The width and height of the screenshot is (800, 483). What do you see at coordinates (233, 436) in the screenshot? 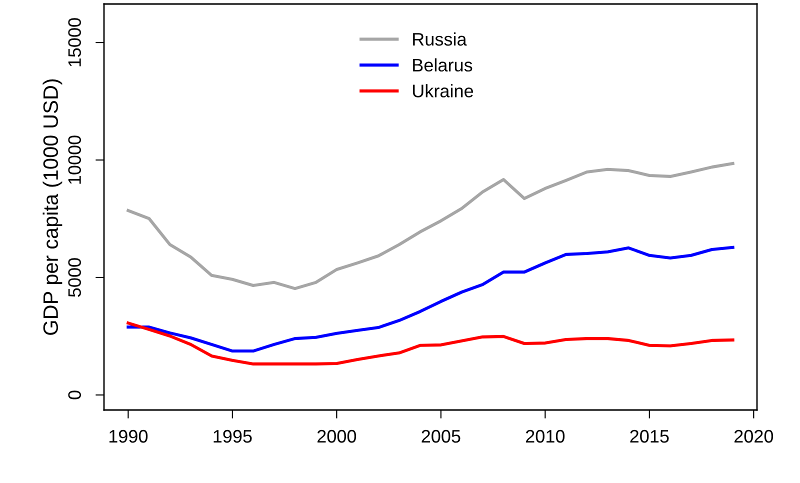
I see `x-tick-label: 1995` at bounding box center [233, 436].